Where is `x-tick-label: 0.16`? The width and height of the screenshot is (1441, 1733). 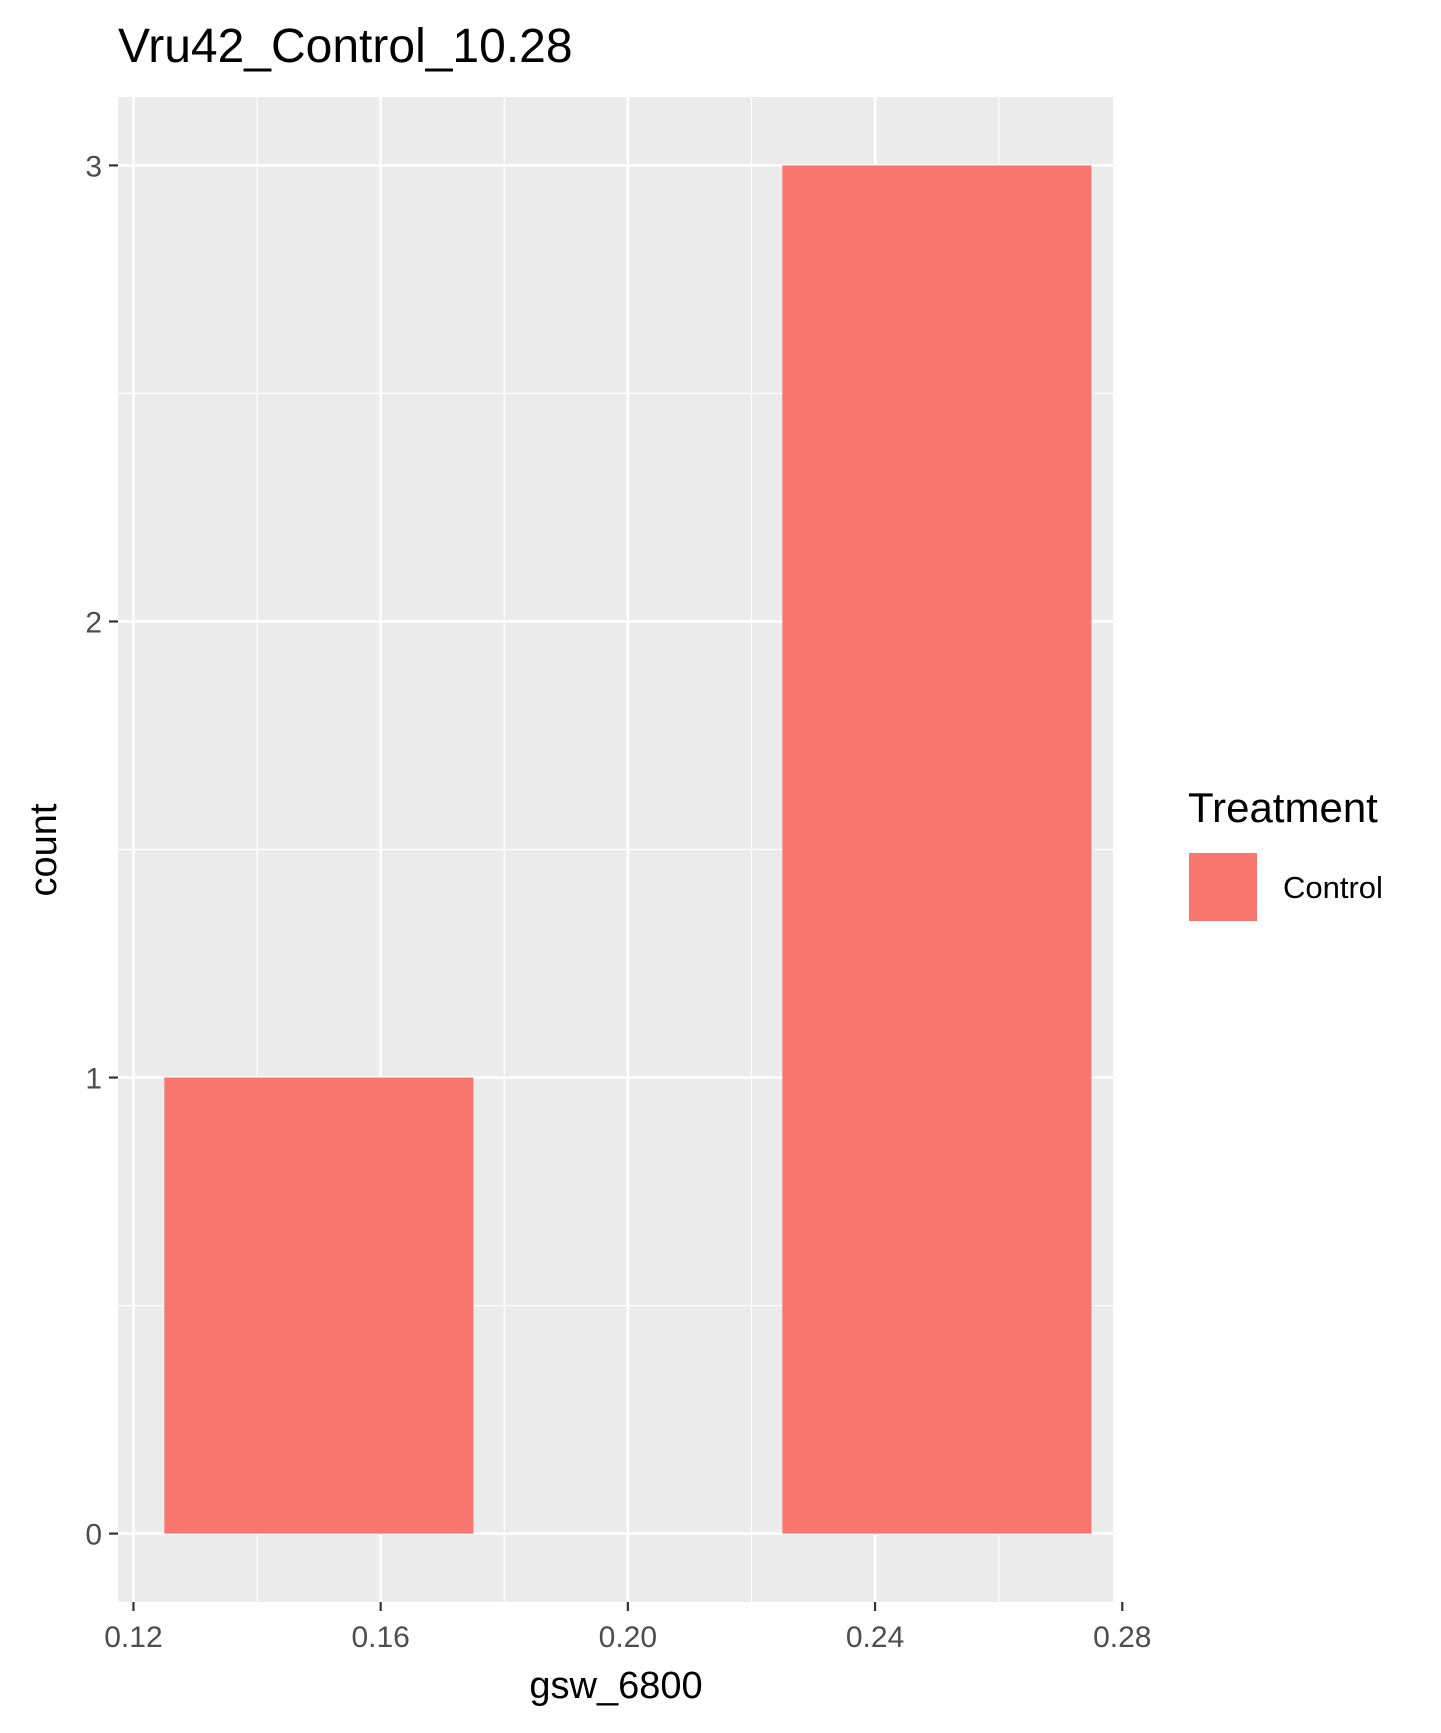
x-tick-label: 0.16 is located at coordinates (380, 1637).